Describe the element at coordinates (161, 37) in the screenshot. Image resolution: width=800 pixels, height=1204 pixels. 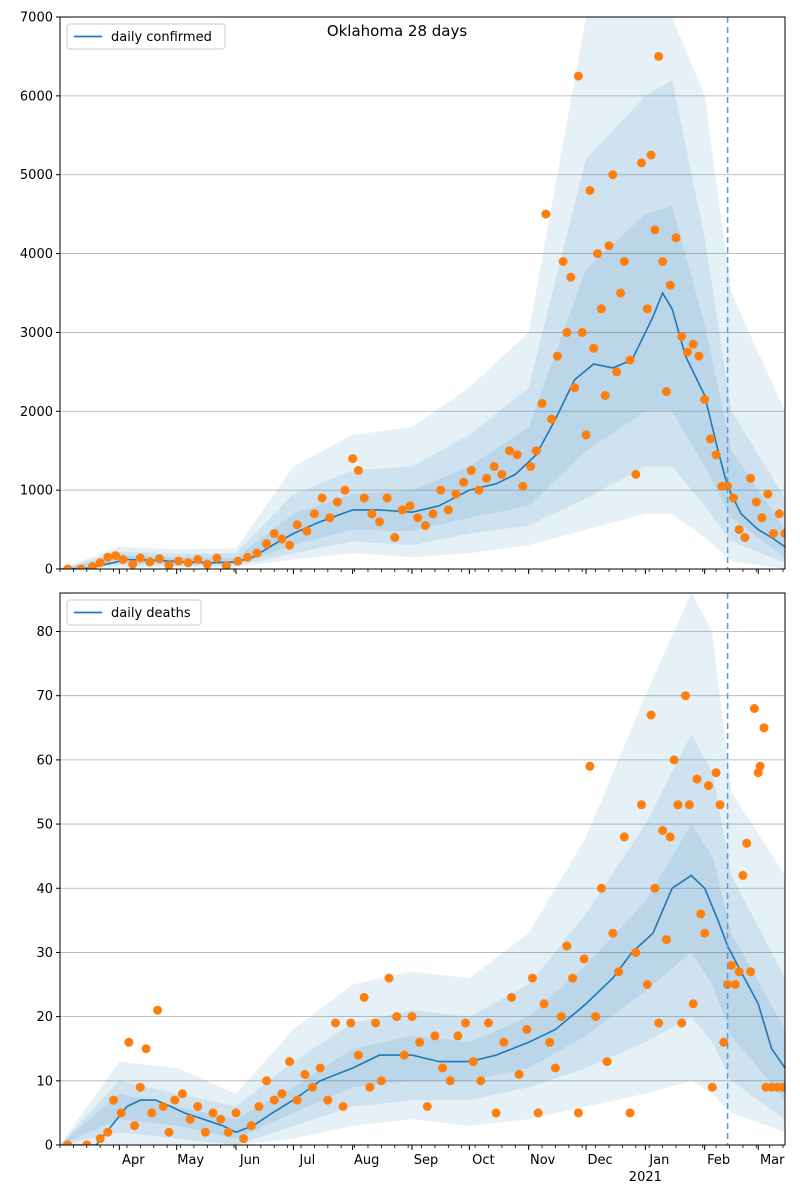
I see `legend-label: daily confirmed` at that location.